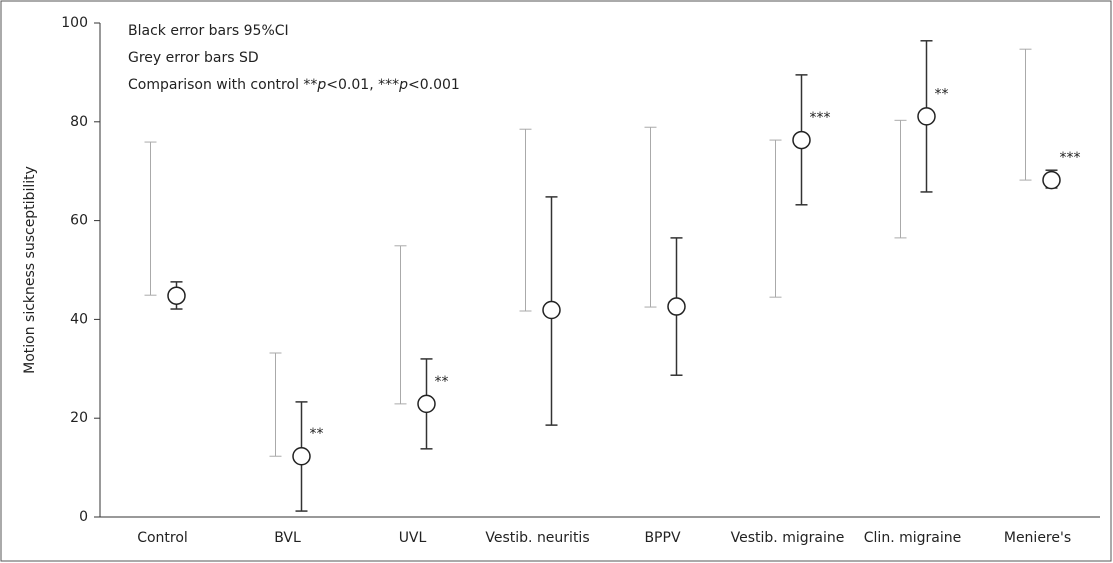 This screenshot has width=1113, height=563. Describe the element at coordinates (222, 85) in the screenshot. I see `legend-part: Comparison with control **` at that location.